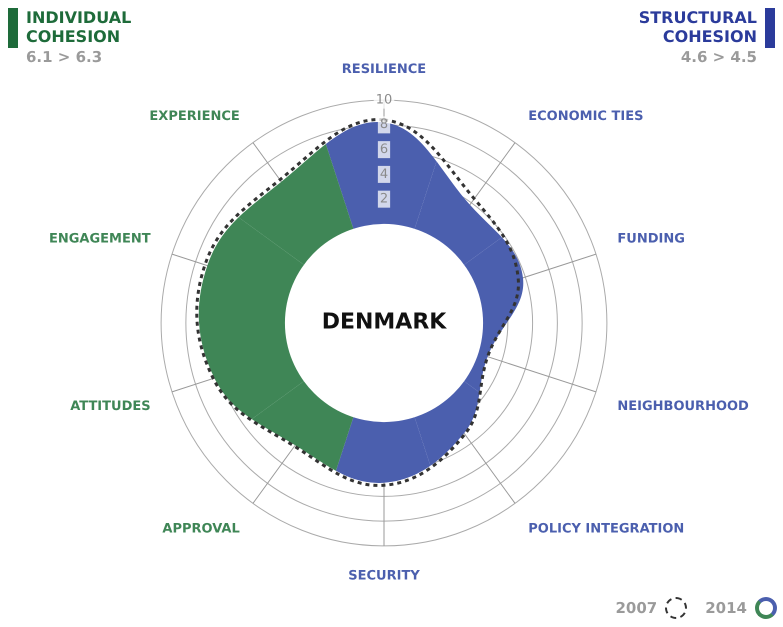 The height and width of the screenshot is (627, 783). What do you see at coordinates (651, 239) in the screenshot?
I see `spoke-label: FUNDING` at bounding box center [651, 239].